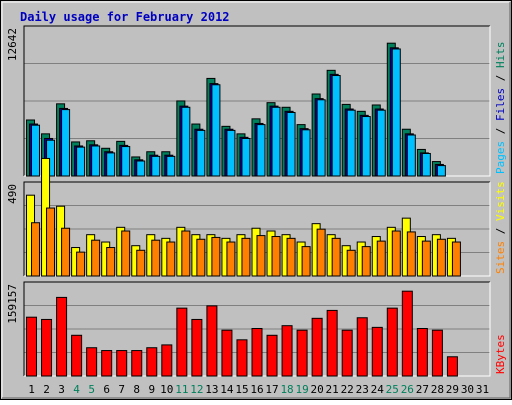  What do you see at coordinates (106, 389) in the screenshot?
I see `x-tick-day-label: 6` at bounding box center [106, 389].